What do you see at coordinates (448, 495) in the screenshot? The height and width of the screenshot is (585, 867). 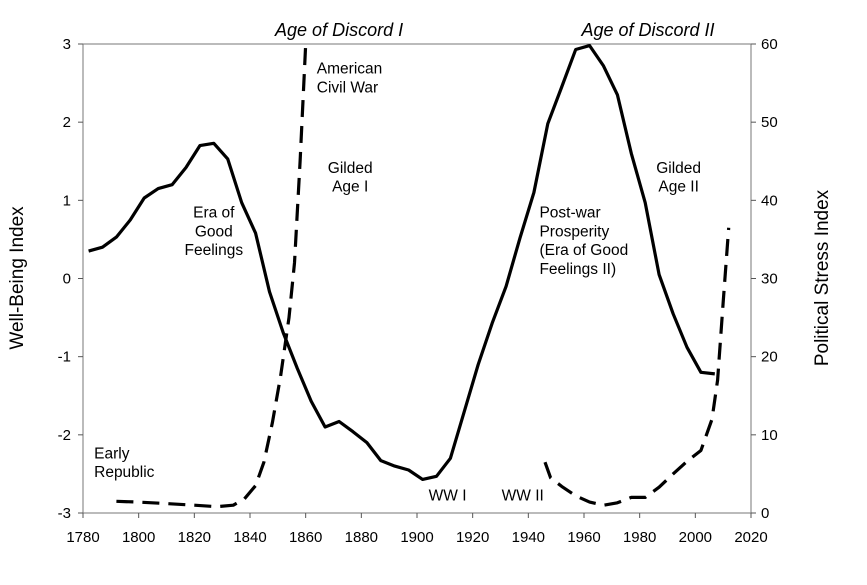 I see `annotation-label: WW I` at bounding box center [448, 495].